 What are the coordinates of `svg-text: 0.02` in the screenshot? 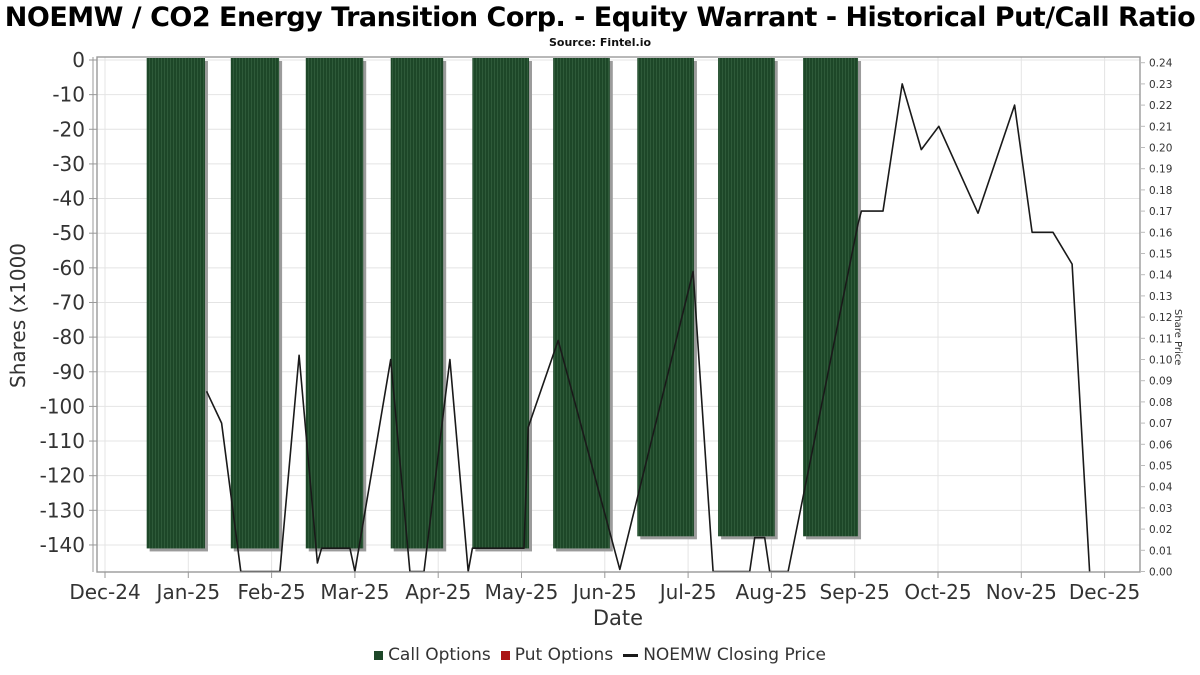 It's located at (1160, 530).